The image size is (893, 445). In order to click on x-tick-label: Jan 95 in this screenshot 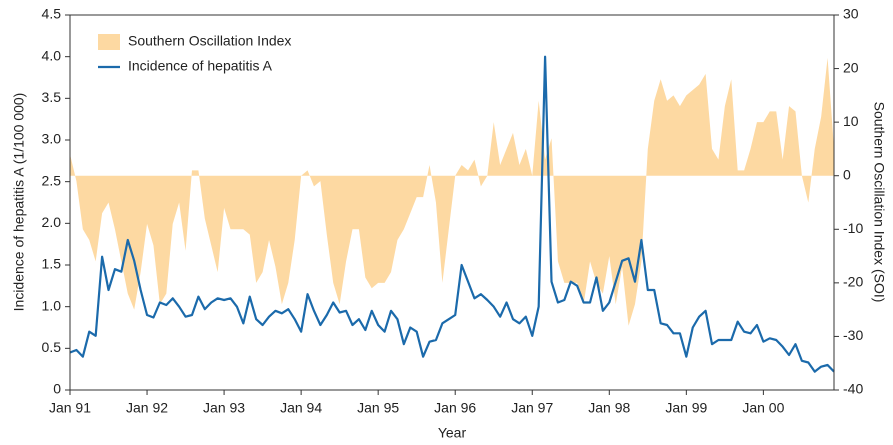, I will do `click(378, 408)`.